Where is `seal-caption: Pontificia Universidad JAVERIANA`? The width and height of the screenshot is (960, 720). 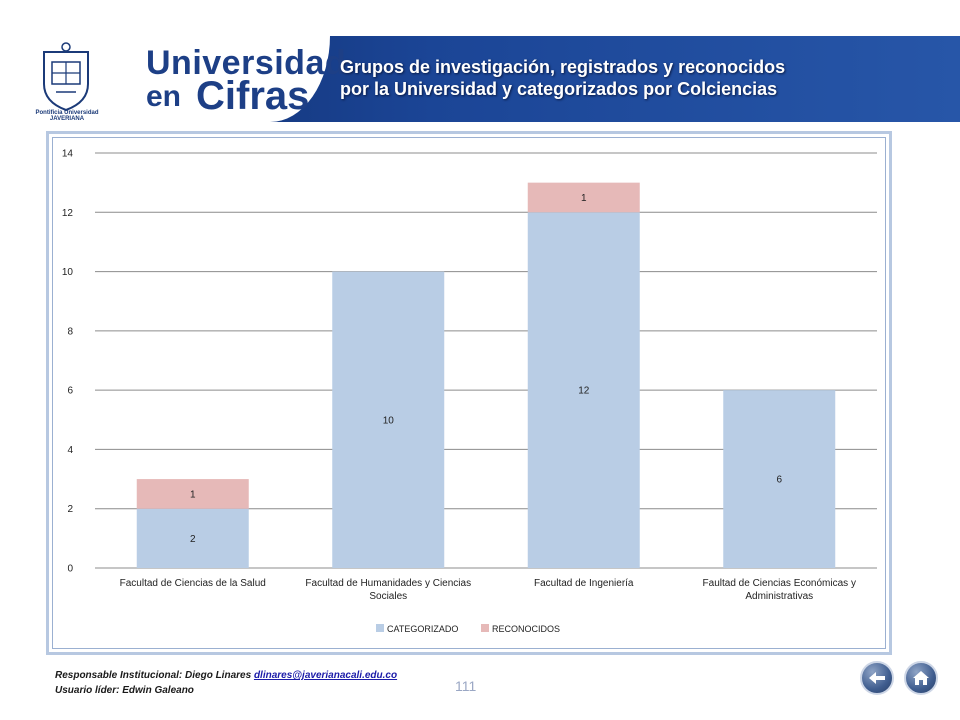 seal-caption: Pontificia Universidad JAVERIANA is located at coordinates (67, 116).